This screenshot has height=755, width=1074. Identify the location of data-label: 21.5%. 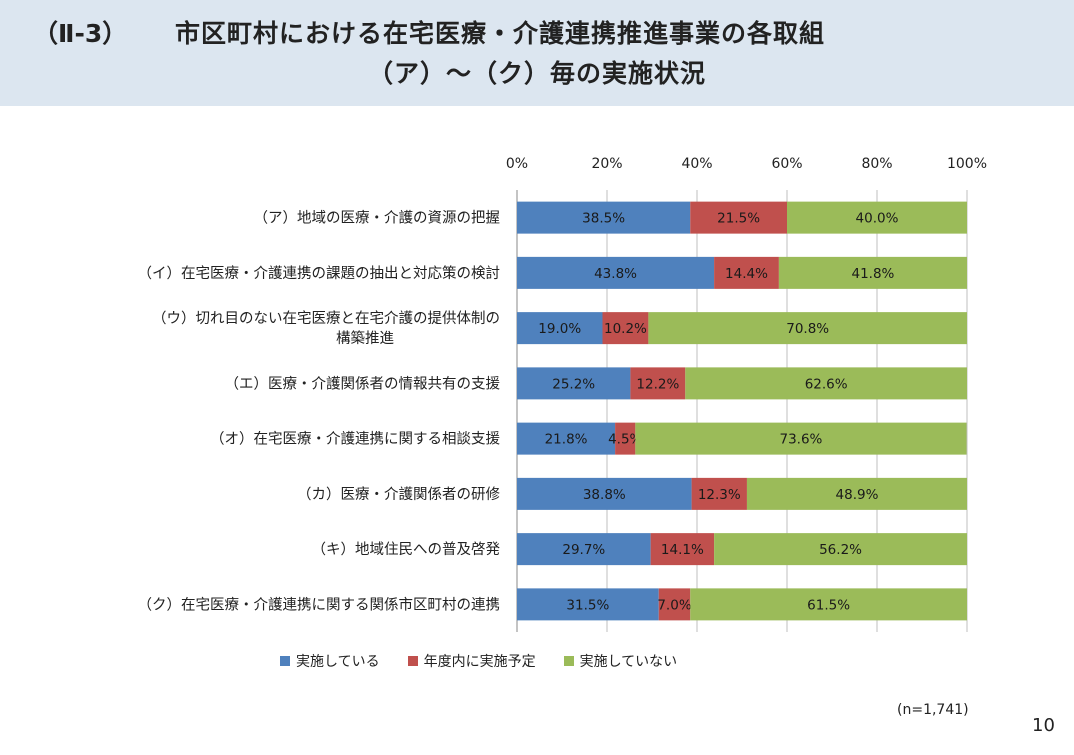
(738, 219).